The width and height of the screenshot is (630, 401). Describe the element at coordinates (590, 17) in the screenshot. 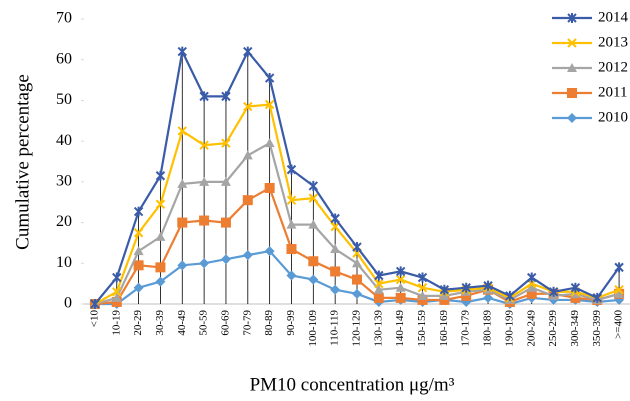

I see `legend-item: 2014` at that location.